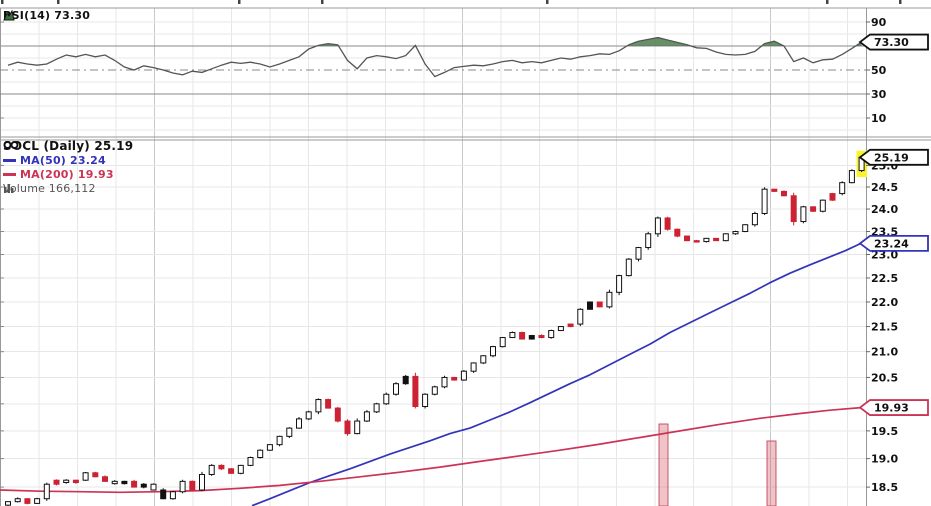 The width and height of the screenshot is (931, 506). Describe the element at coordinates (879, 70) in the screenshot. I see `svg-text: 50` at that location.